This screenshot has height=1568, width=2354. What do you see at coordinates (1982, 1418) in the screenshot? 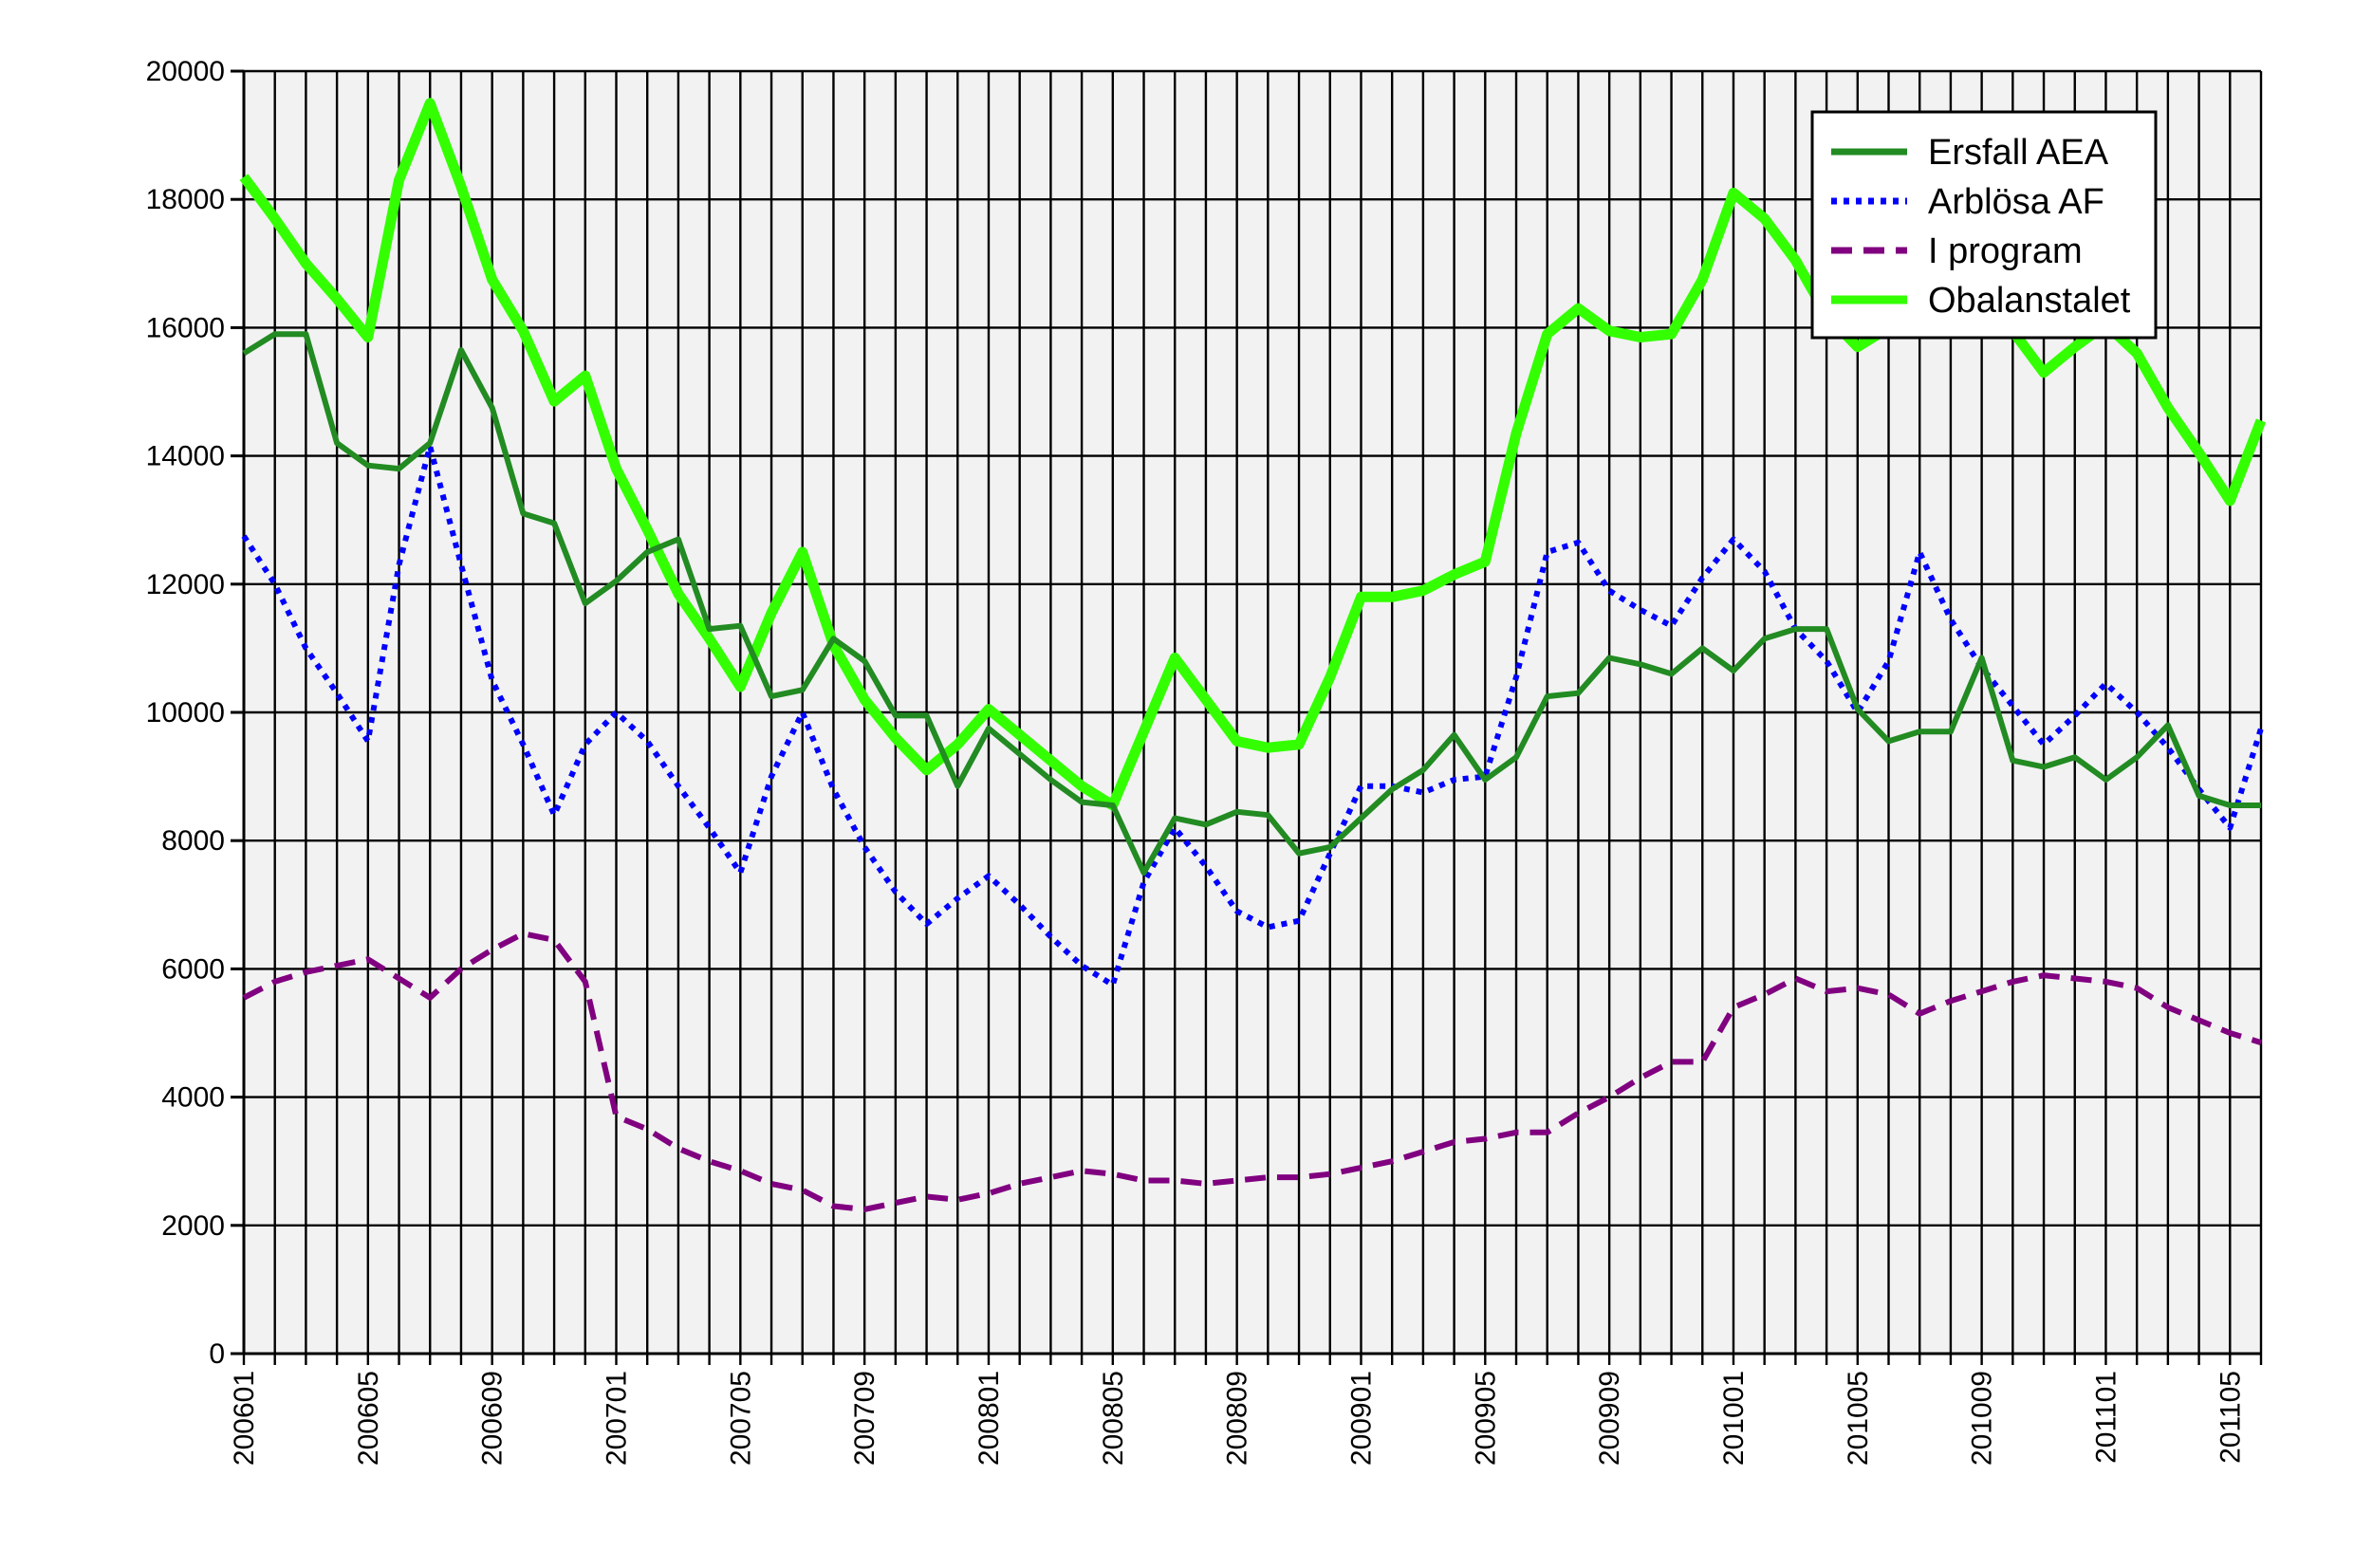
I see `x-tick-label: 201009` at bounding box center [1982, 1418].